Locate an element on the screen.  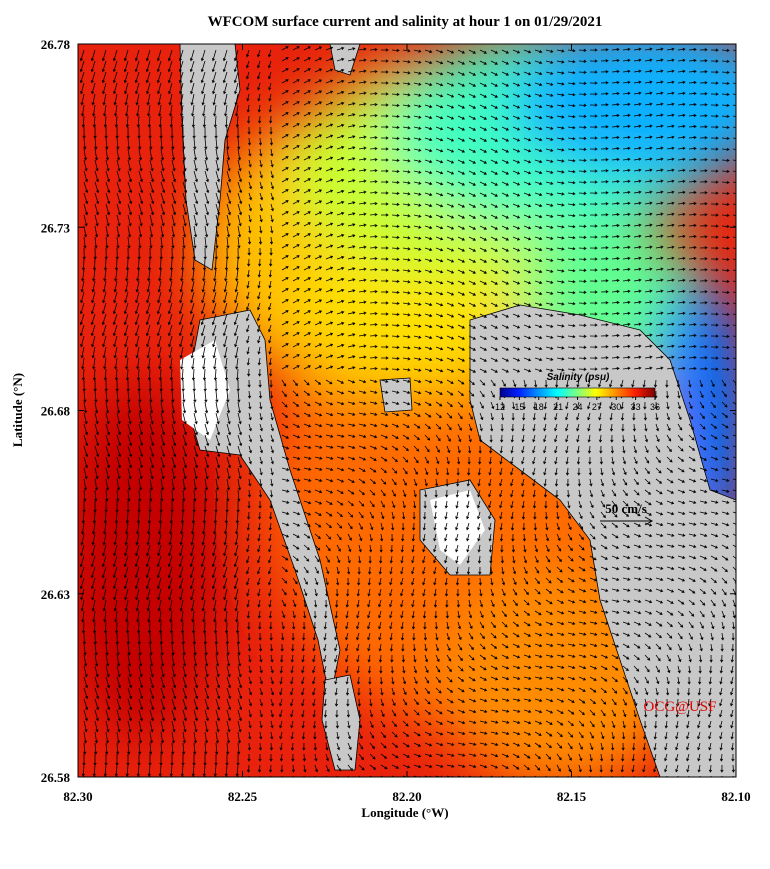
scale-arrow is located at coordinates (627, 521).